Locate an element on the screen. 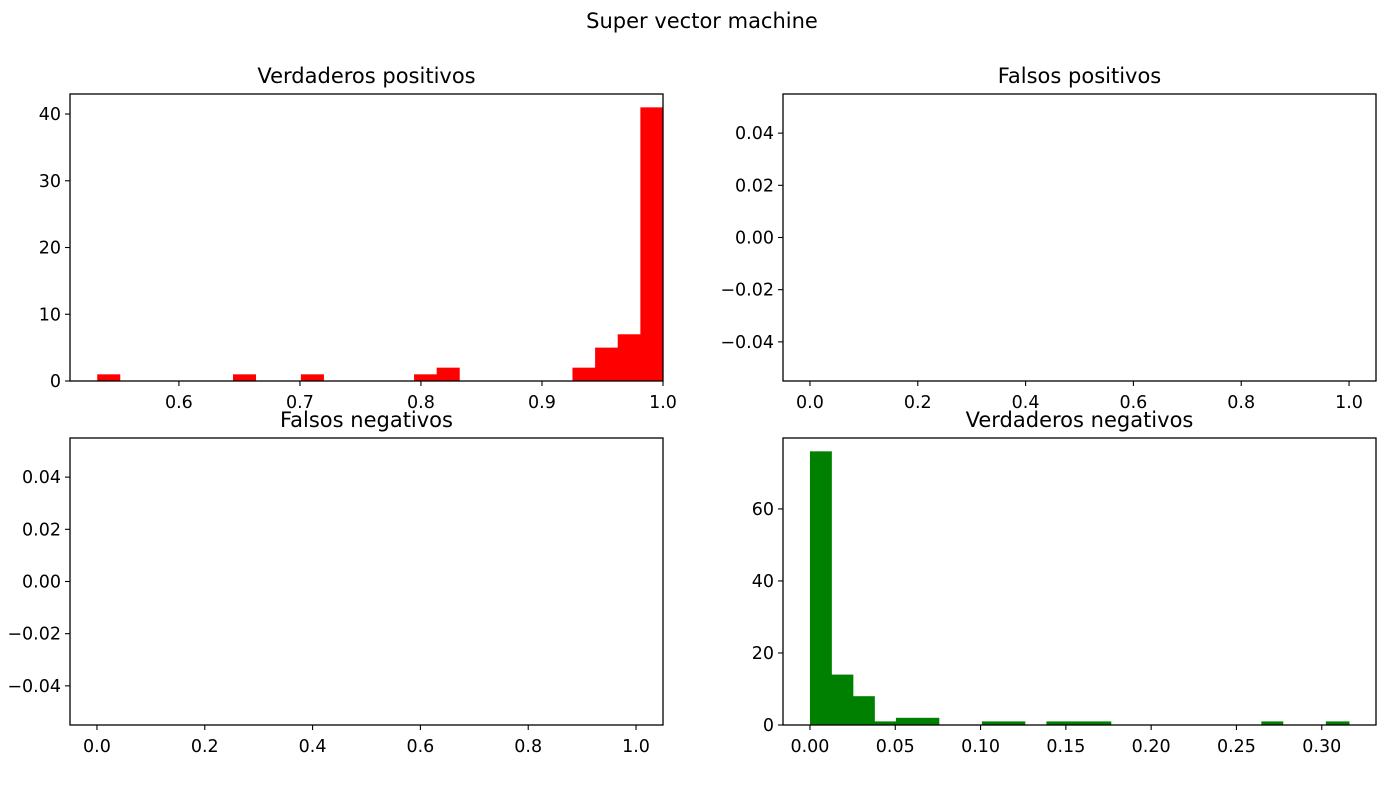 This screenshot has height=786, width=1400. subplot-title: Verdaderos negativos is located at coordinates (1080, 420).